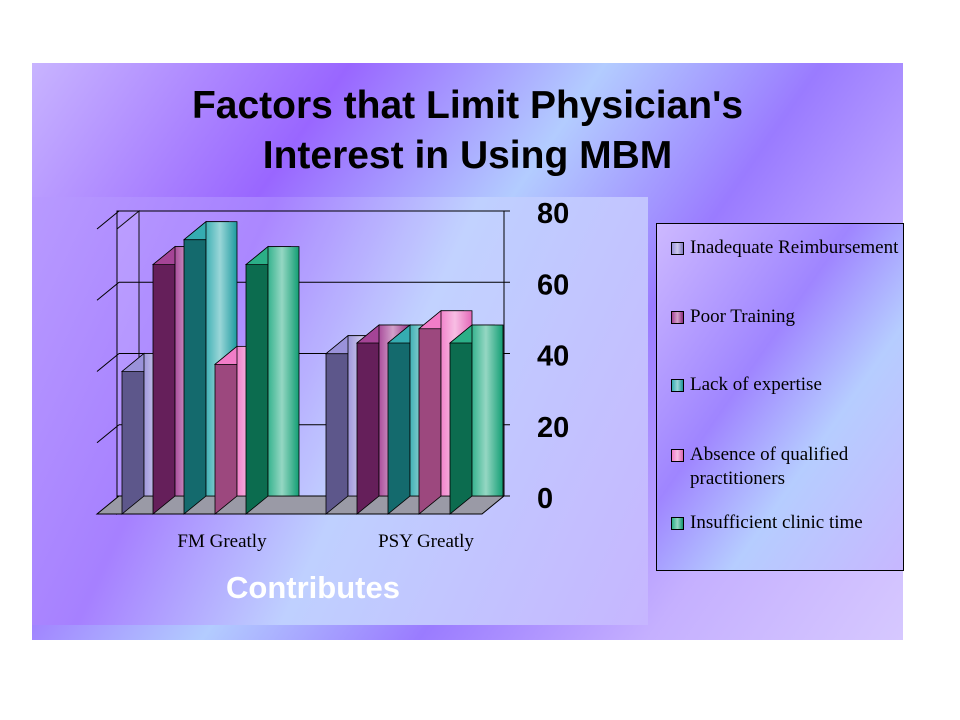 This screenshot has height=720, width=960. Describe the element at coordinates (545, 499) in the screenshot. I see `y-tick-label: 0` at that location.